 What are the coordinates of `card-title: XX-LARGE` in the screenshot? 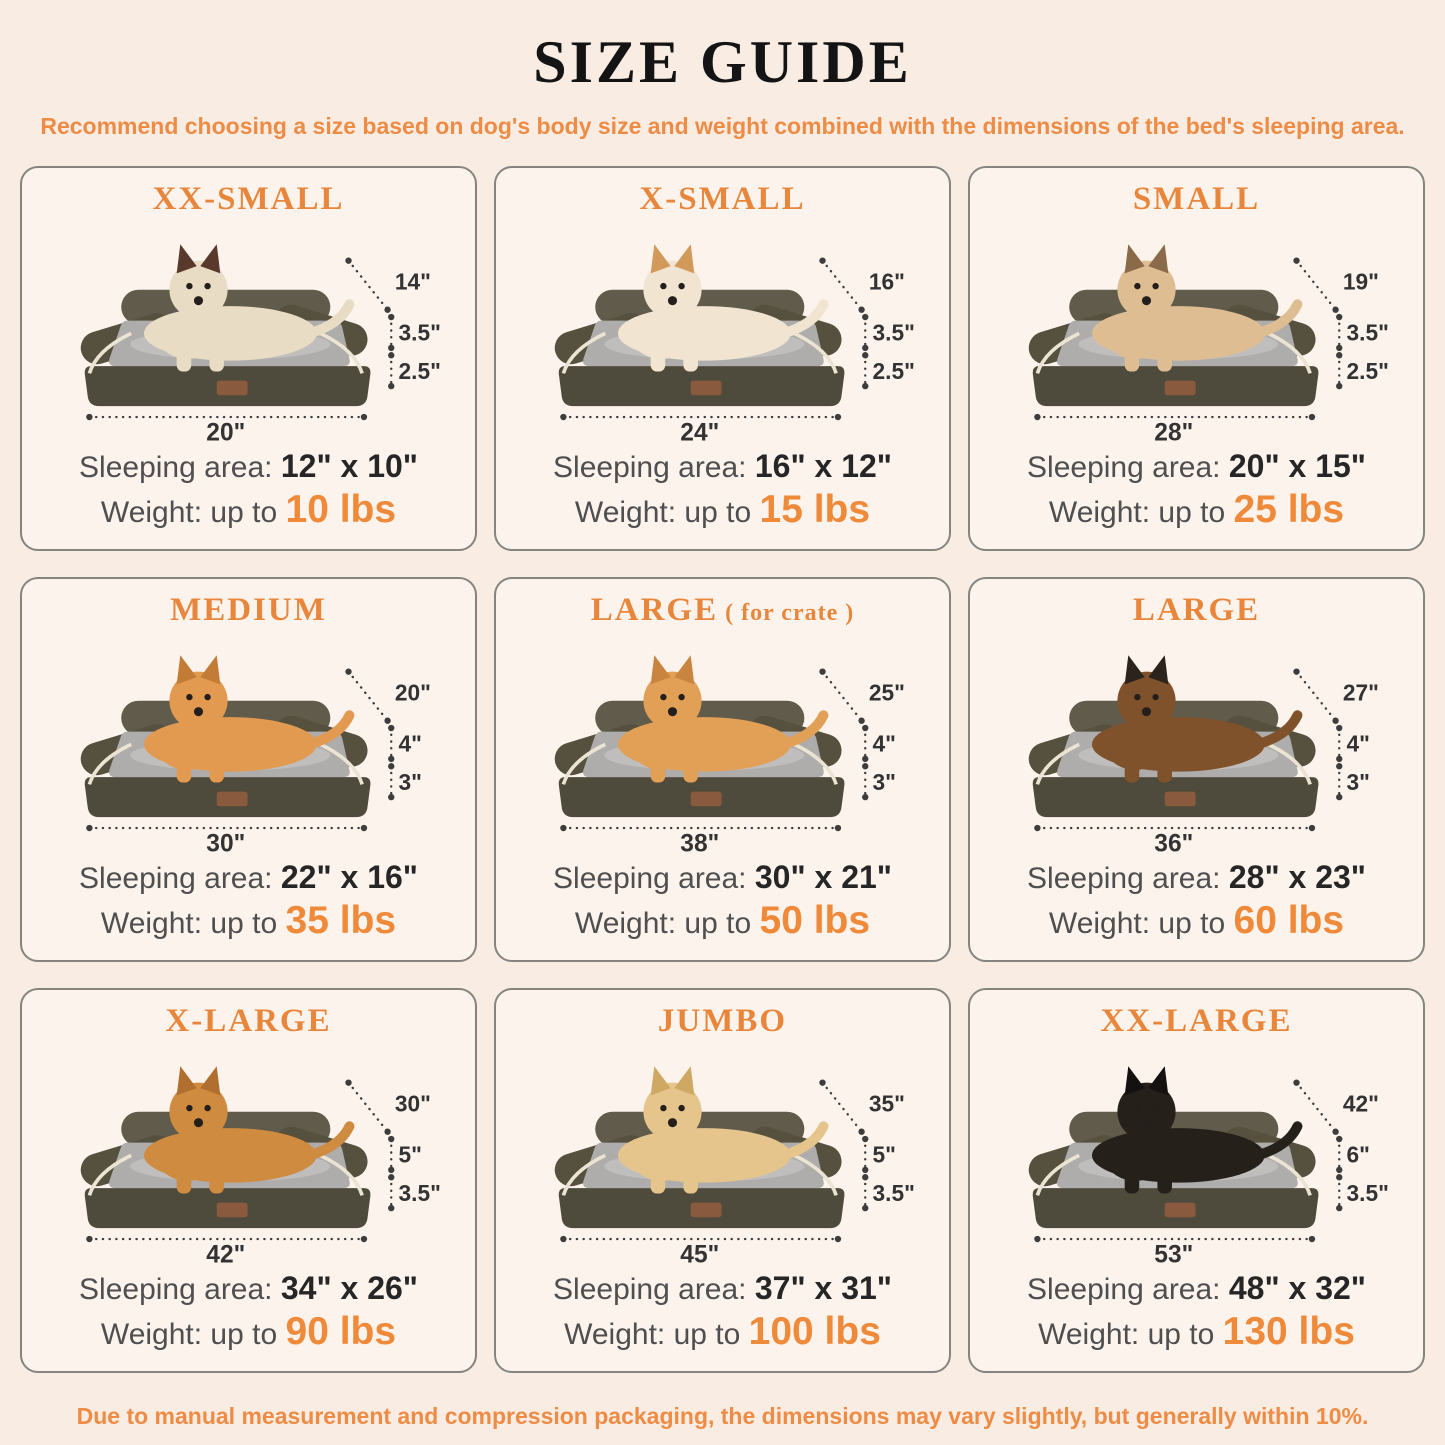 It's located at (1196, 1021).